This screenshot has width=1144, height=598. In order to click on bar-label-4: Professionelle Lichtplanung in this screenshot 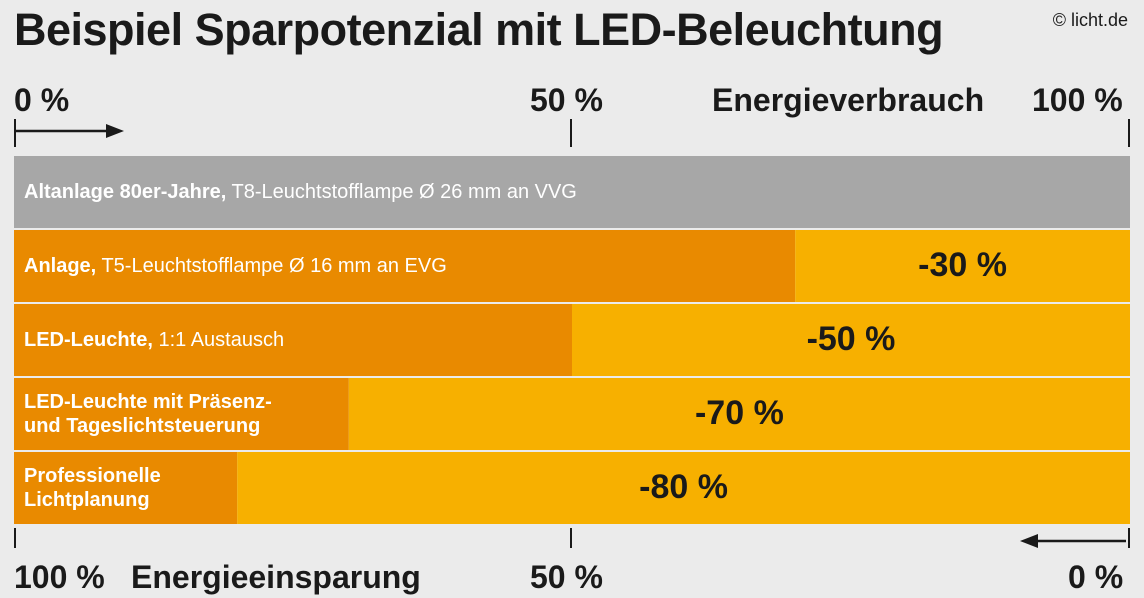, I will do `click(92, 488)`.